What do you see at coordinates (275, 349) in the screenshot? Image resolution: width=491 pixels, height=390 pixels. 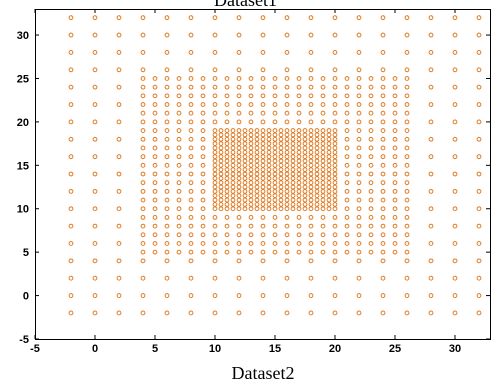 I see `x-tick-label: 15` at bounding box center [275, 349].